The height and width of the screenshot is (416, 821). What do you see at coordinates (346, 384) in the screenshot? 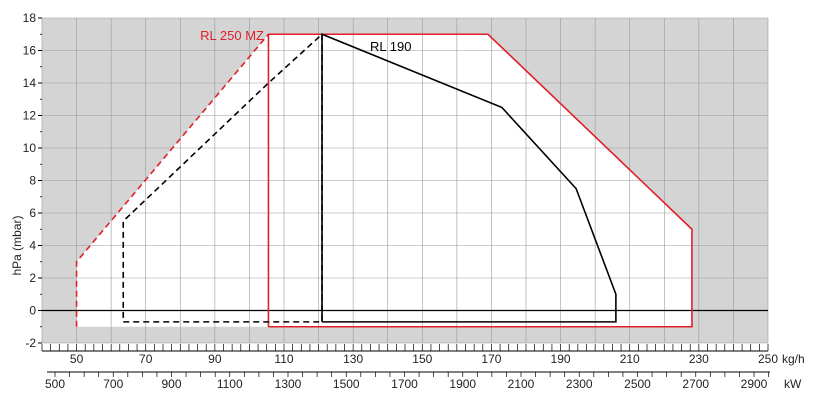
I see `x-kw-tick-label: 1500` at bounding box center [346, 384].